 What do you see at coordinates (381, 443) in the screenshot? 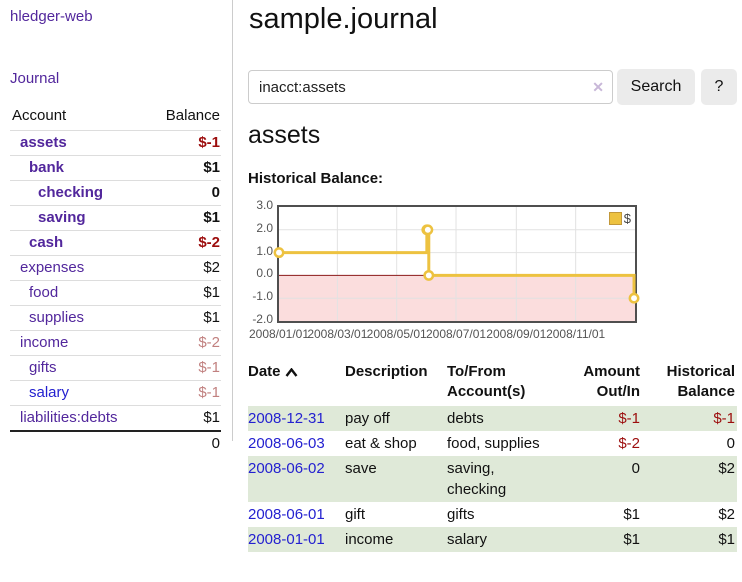
I see `register-description-cell: eat & shop` at bounding box center [381, 443].